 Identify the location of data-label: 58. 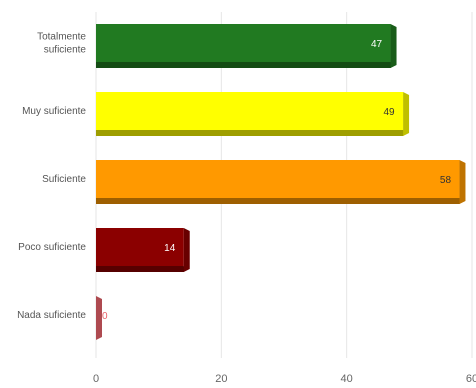
(446, 180).